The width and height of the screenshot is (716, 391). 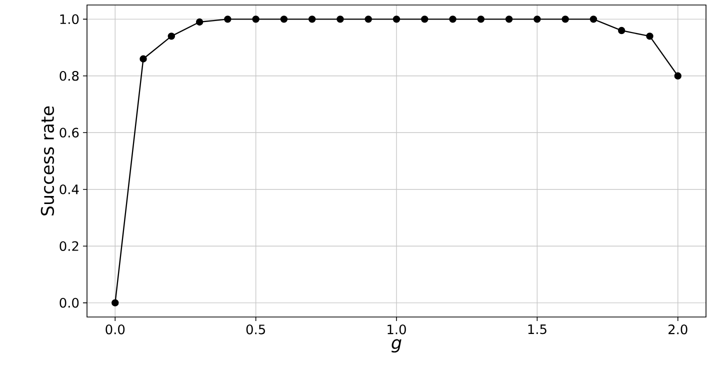 I want to click on y-tick-label: 0.8, so click(x=69, y=76).